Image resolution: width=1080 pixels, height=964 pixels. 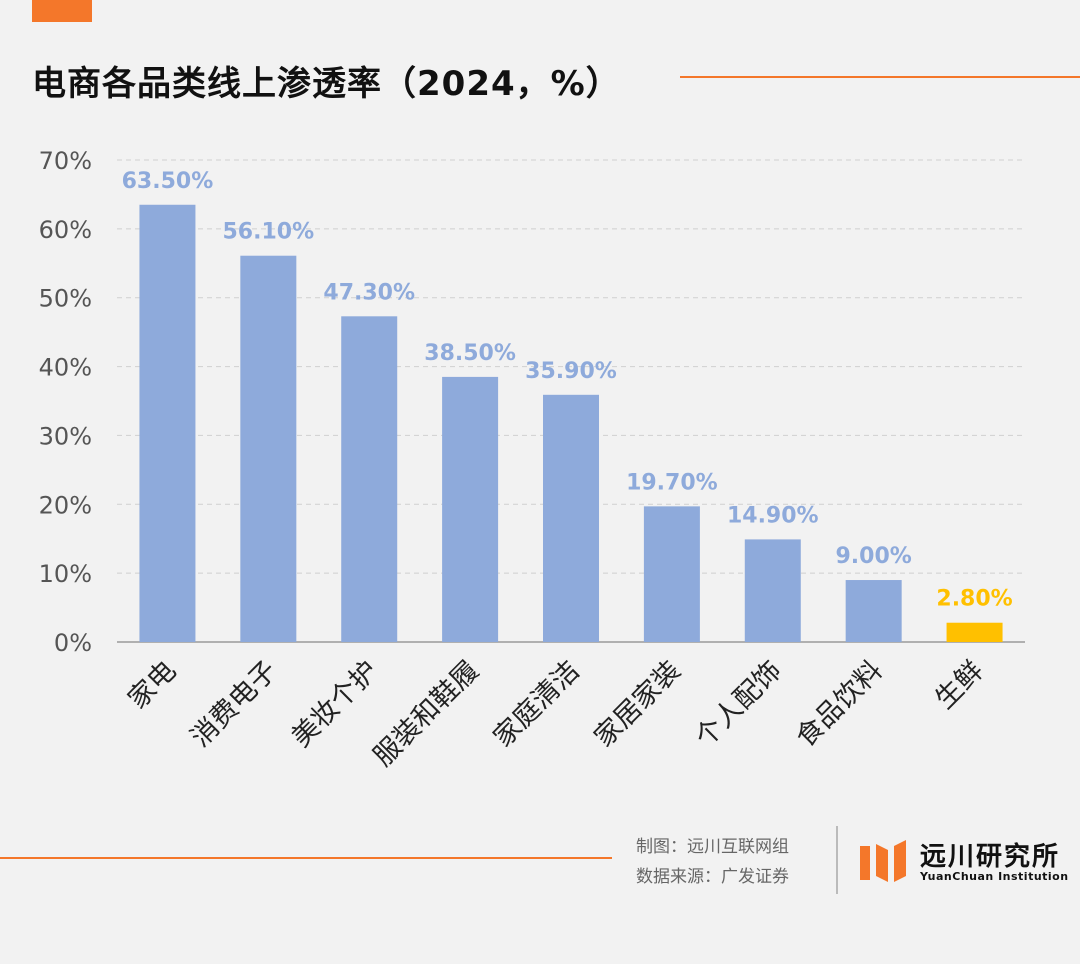 What do you see at coordinates (65, 161) in the screenshot?
I see `y-tick-label: 70%` at bounding box center [65, 161].